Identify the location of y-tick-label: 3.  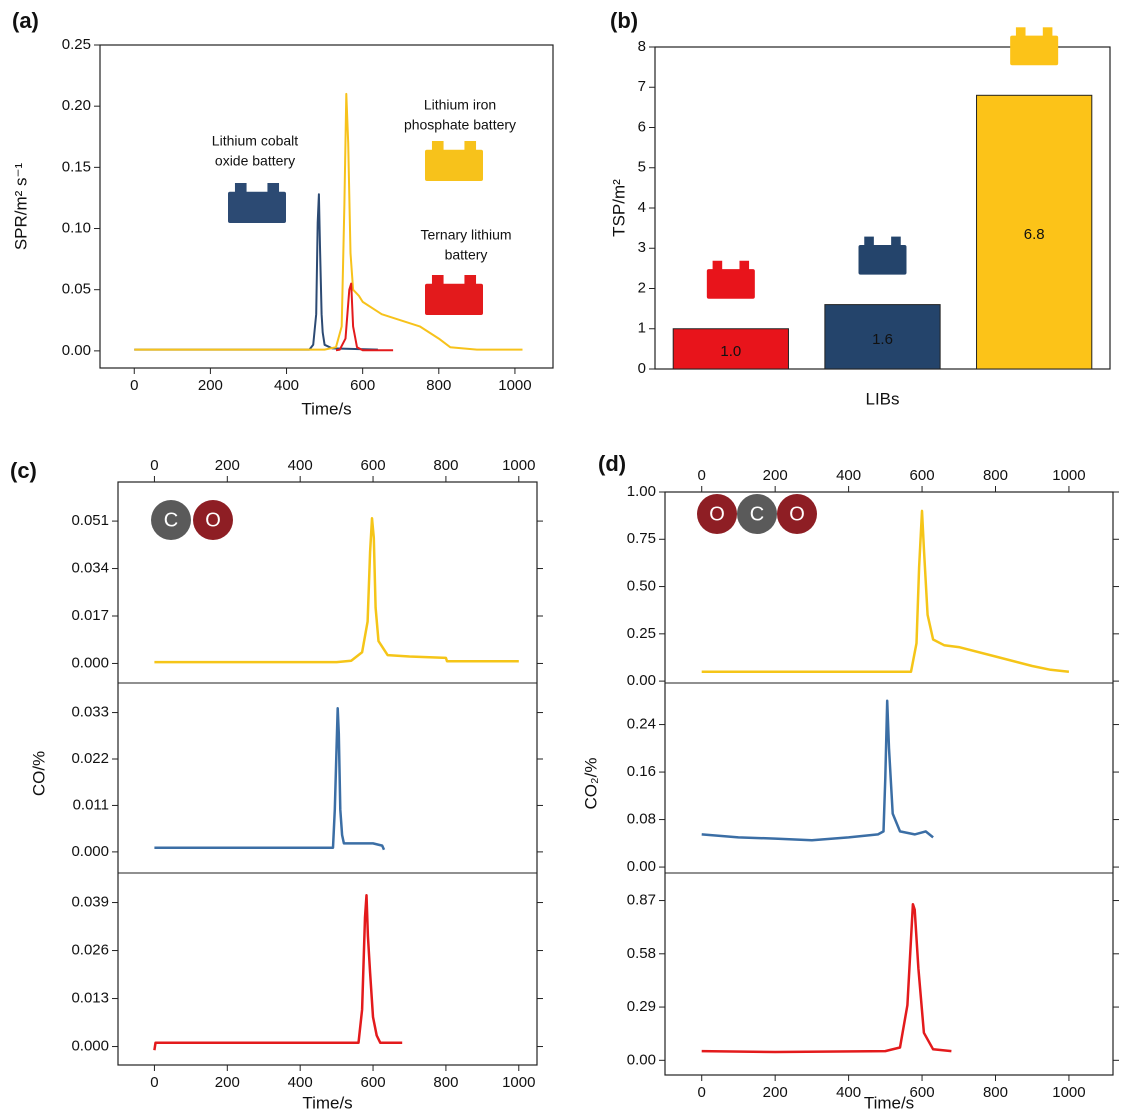
(642, 247).